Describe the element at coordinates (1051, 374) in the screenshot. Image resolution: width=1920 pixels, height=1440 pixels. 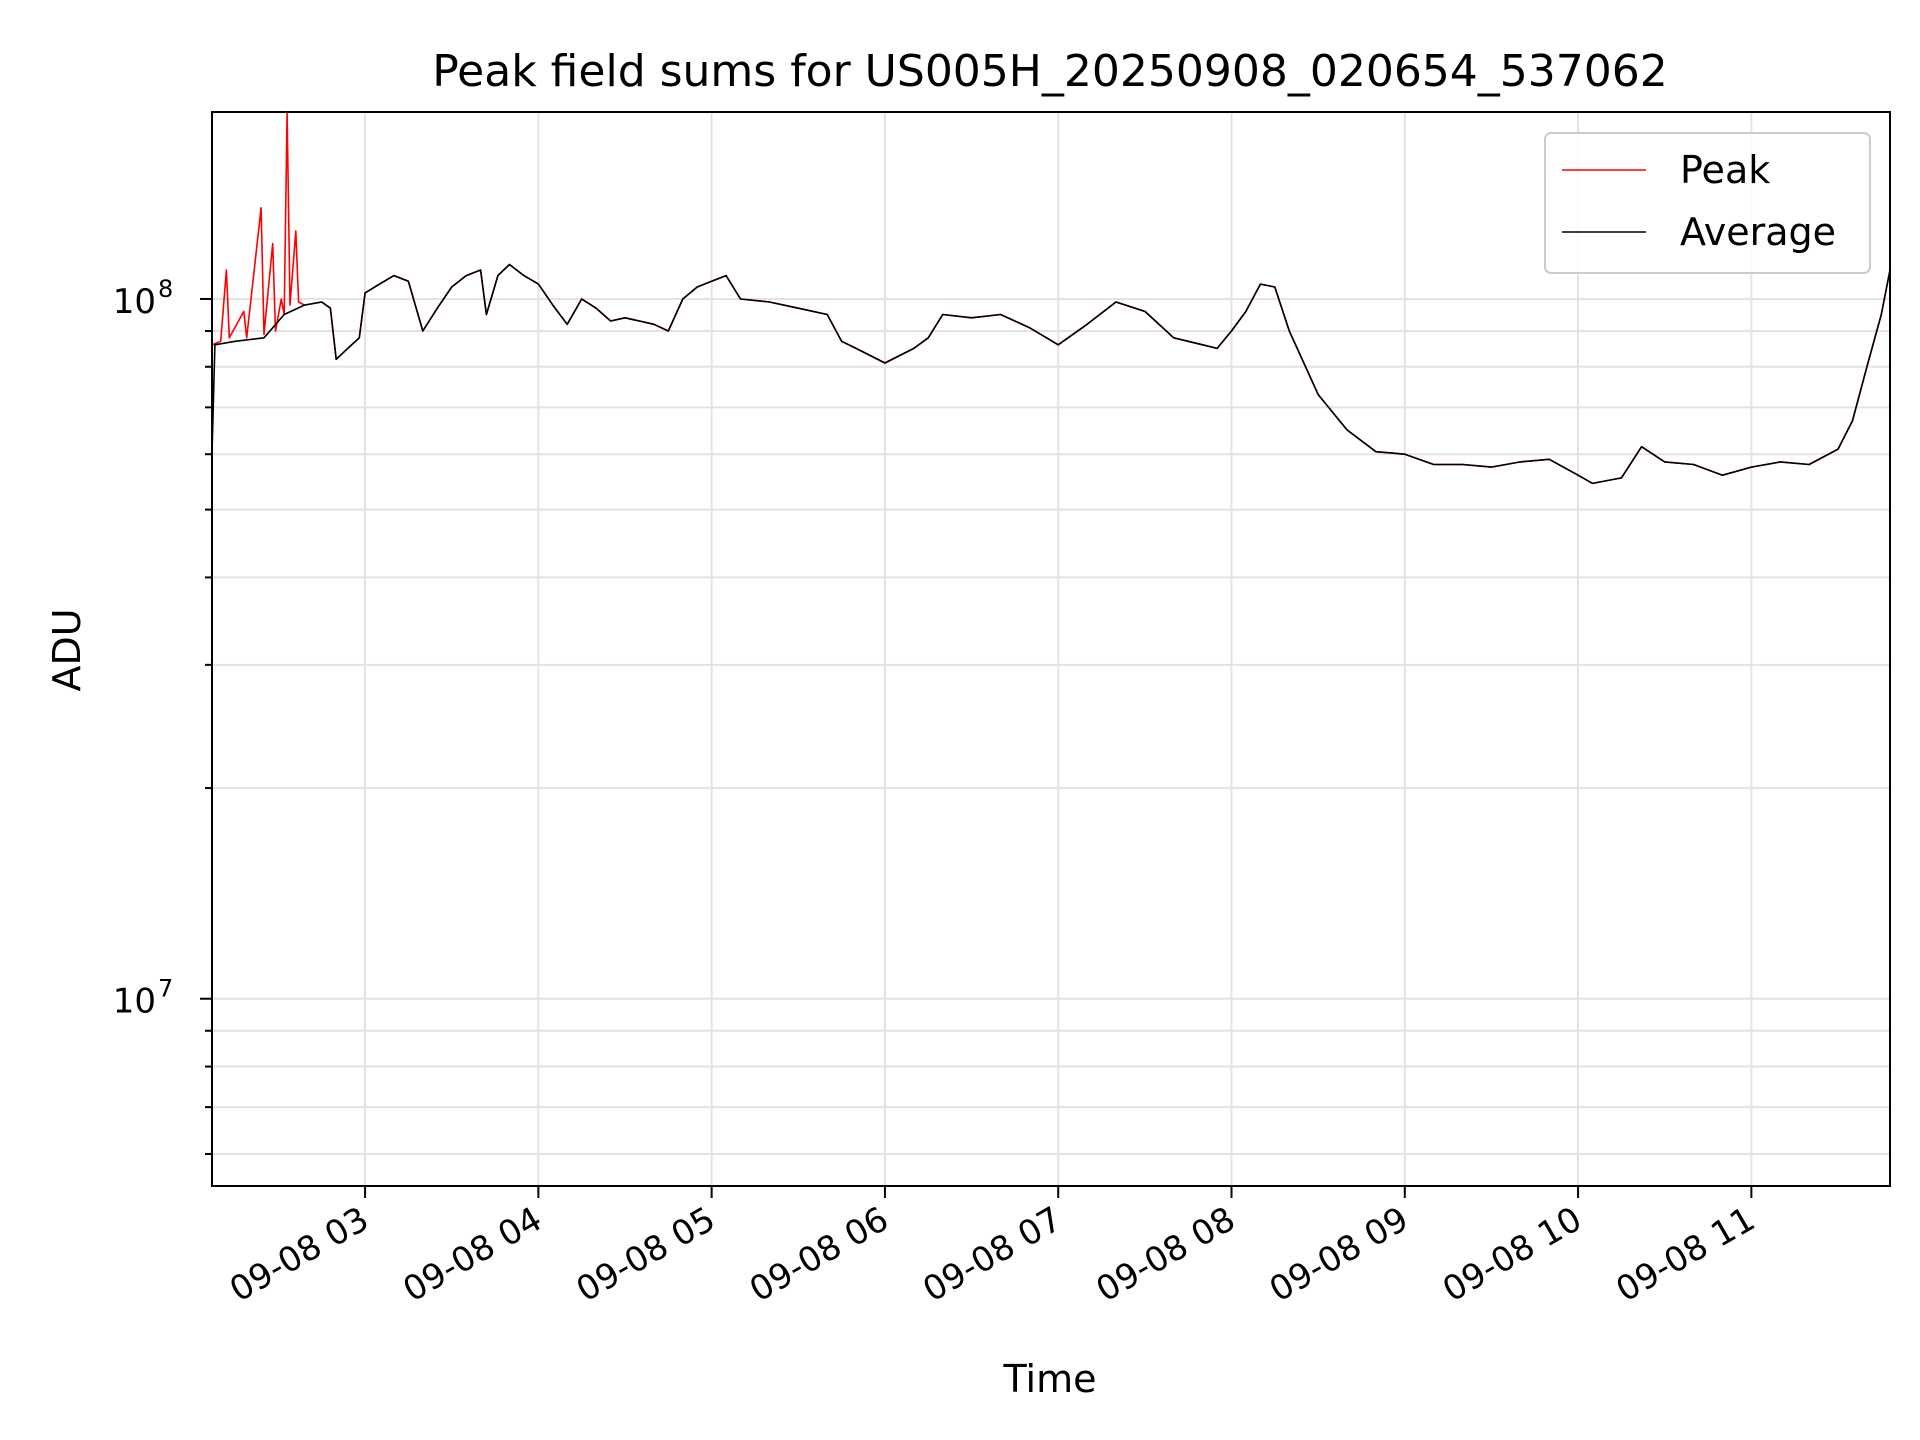
I see `series-line-average` at that location.